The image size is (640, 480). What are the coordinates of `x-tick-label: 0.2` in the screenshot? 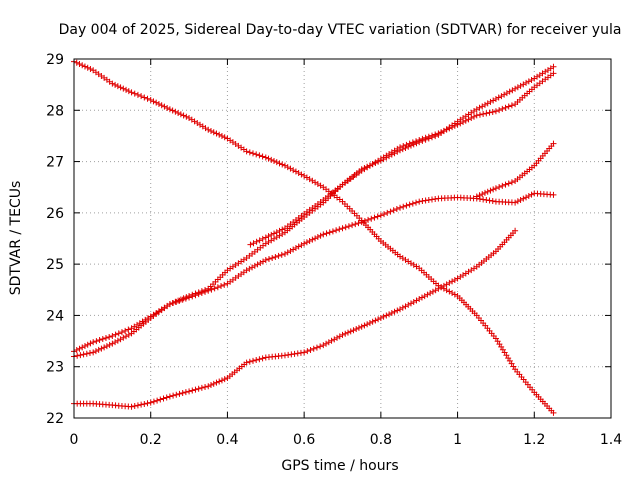 It's located at (151, 440).